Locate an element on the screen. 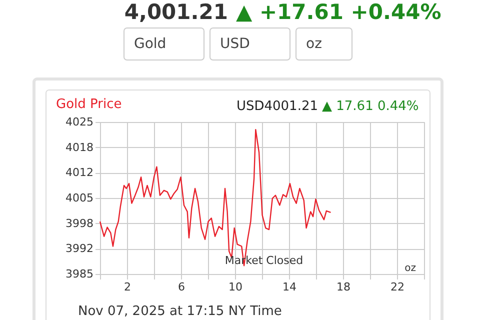 The width and height of the screenshot is (480, 320). x-tick-label: 10 is located at coordinates (235, 287).